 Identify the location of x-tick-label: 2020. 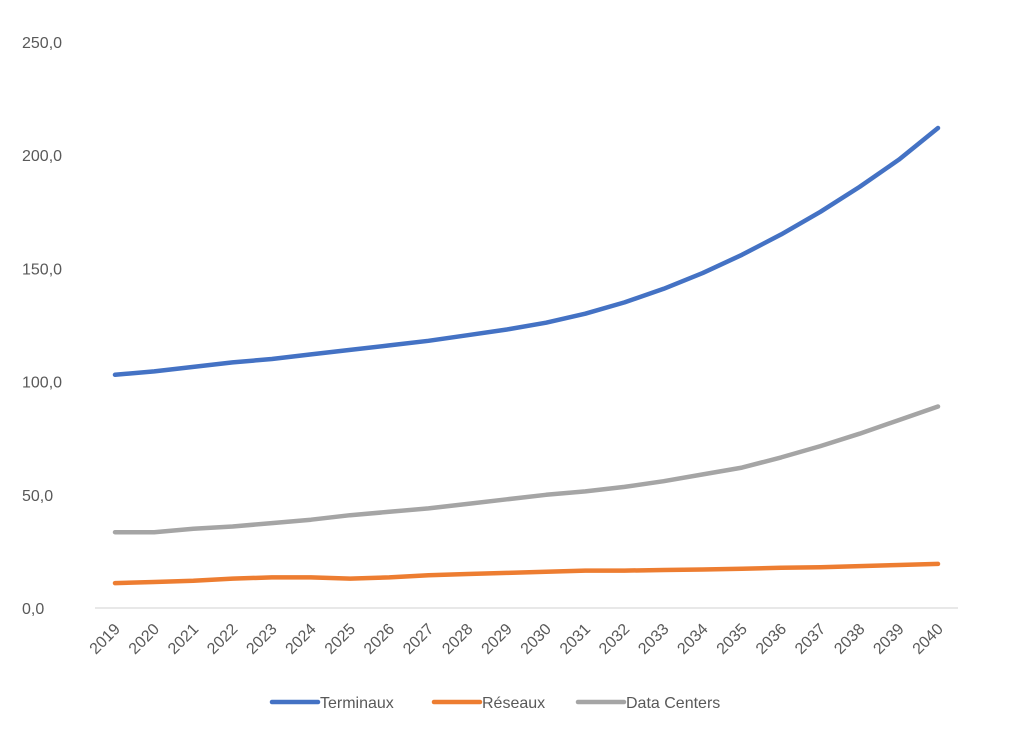
(144, 639).